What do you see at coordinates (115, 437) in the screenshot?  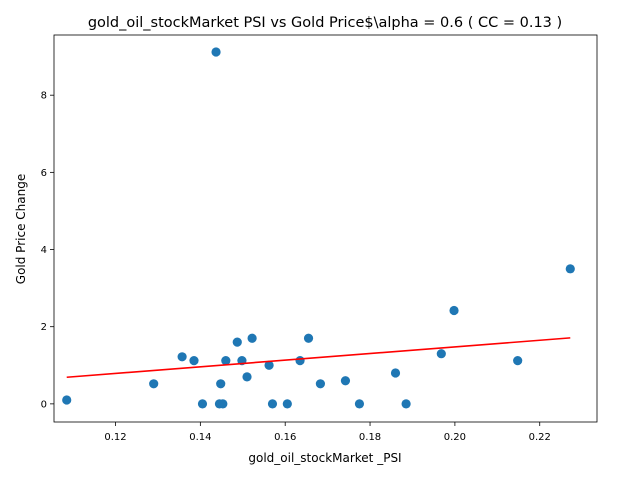 I see `x-tick-label: 0.12` at bounding box center [115, 437].